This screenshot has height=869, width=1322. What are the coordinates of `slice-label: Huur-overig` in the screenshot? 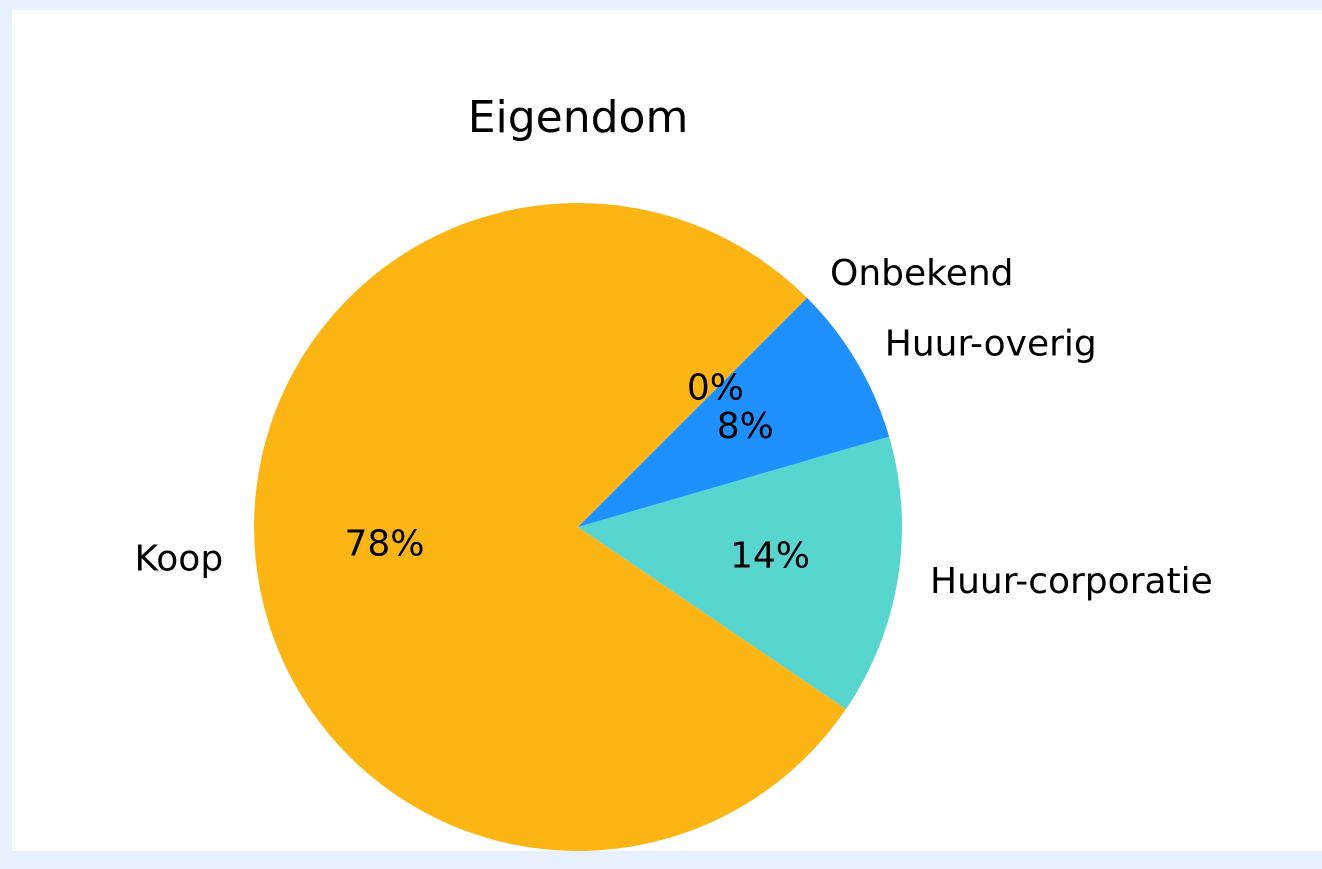 It's located at (991, 344).